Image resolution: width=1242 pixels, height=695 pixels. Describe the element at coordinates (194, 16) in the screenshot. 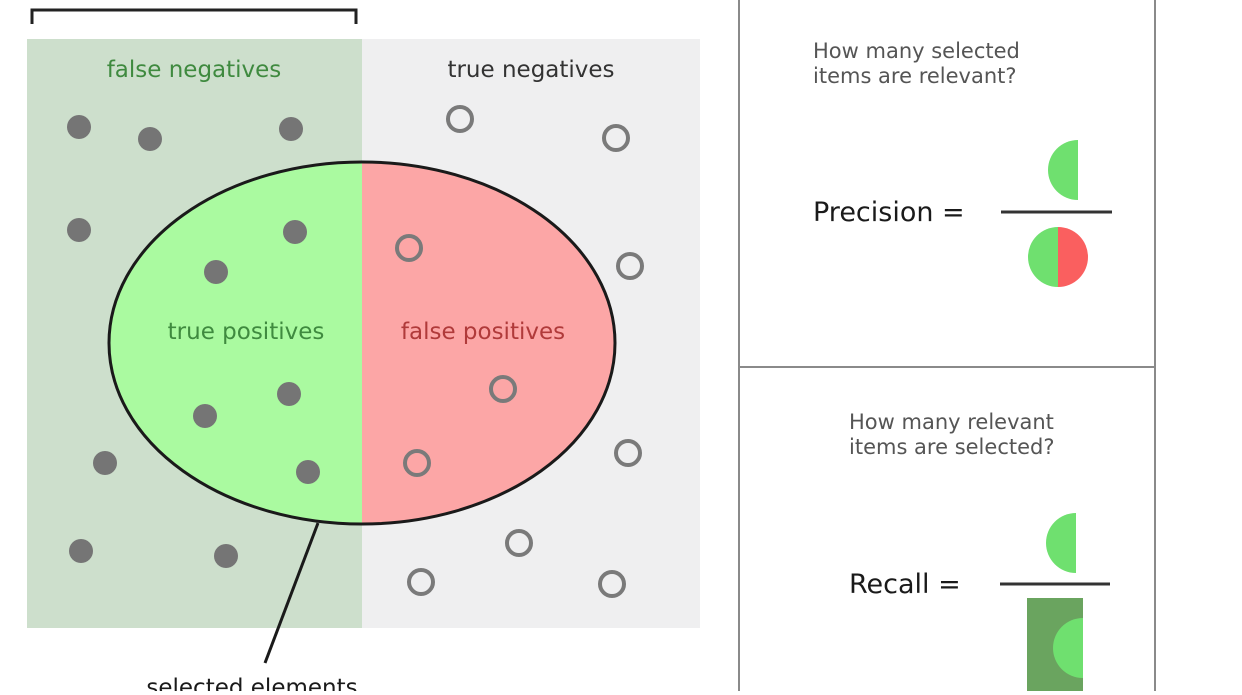

I see `top-bracket` at that location.